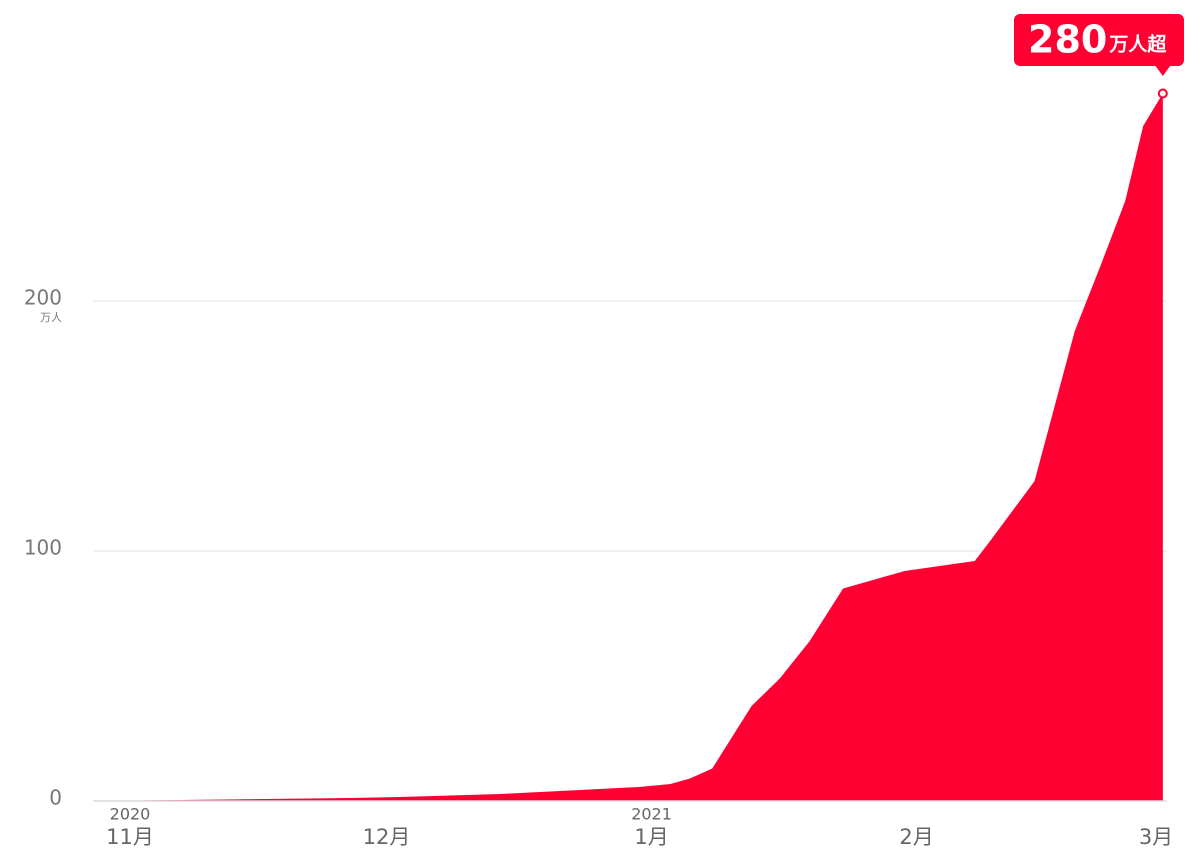 The image size is (1200, 863). I want to click on x-tick-label: 12月, so click(387, 837).